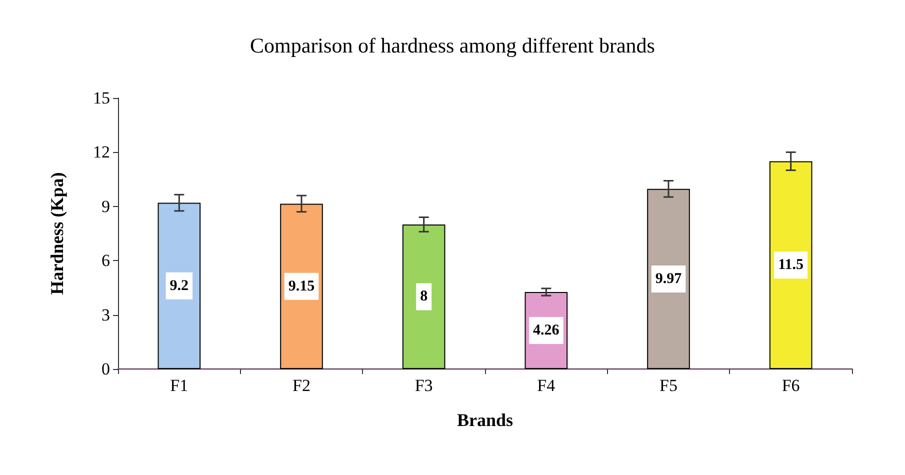 This screenshot has width=905, height=475. I want to click on x-tick-label: F5, so click(669, 385).